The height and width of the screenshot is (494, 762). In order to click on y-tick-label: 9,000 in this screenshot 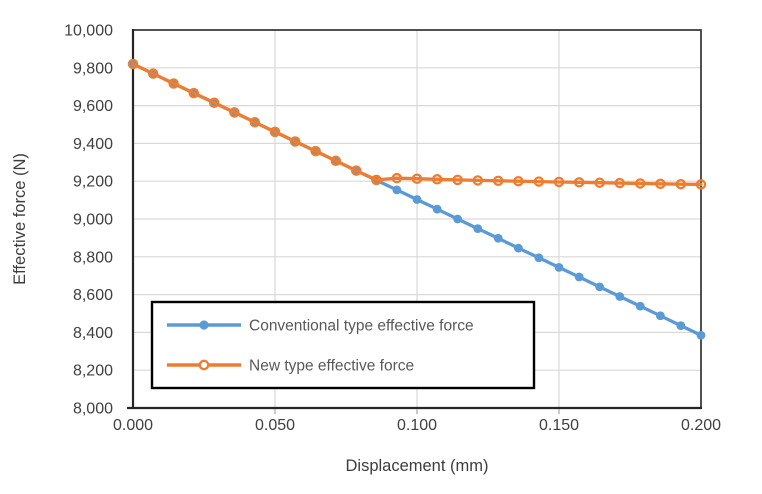, I will do `click(93, 220)`.